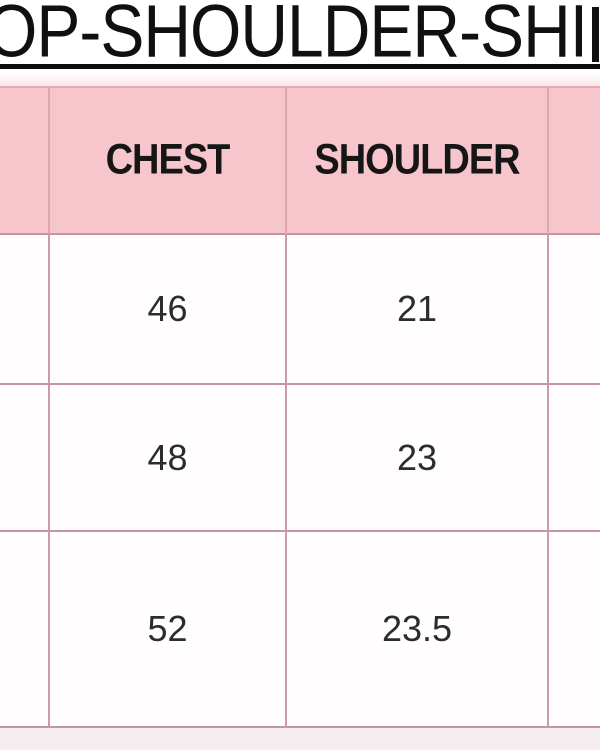 The width and height of the screenshot is (600, 750). I want to click on table-row-2-shoulder-cell: 23, so click(418, 458).